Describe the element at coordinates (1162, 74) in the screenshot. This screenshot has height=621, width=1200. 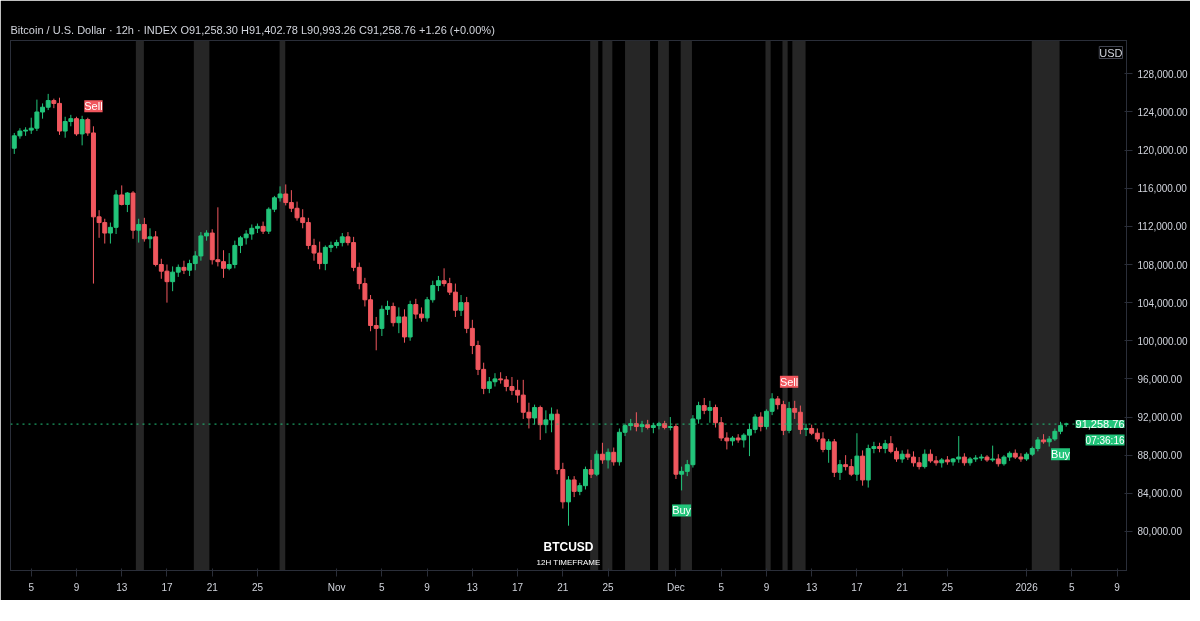
I see `y-tick-label: 128,000.00` at that location.